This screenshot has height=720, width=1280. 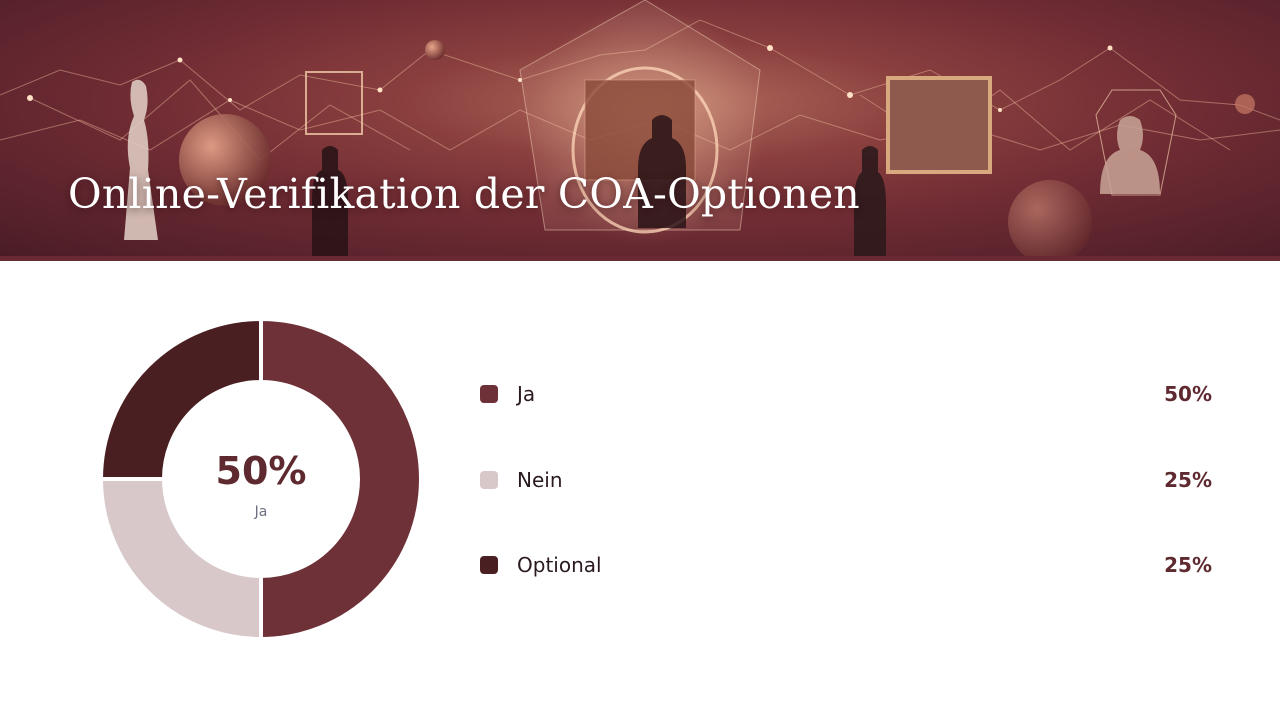 What do you see at coordinates (846, 565) in the screenshot?
I see `legend-item-optional: Optional 25%` at bounding box center [846, 565].